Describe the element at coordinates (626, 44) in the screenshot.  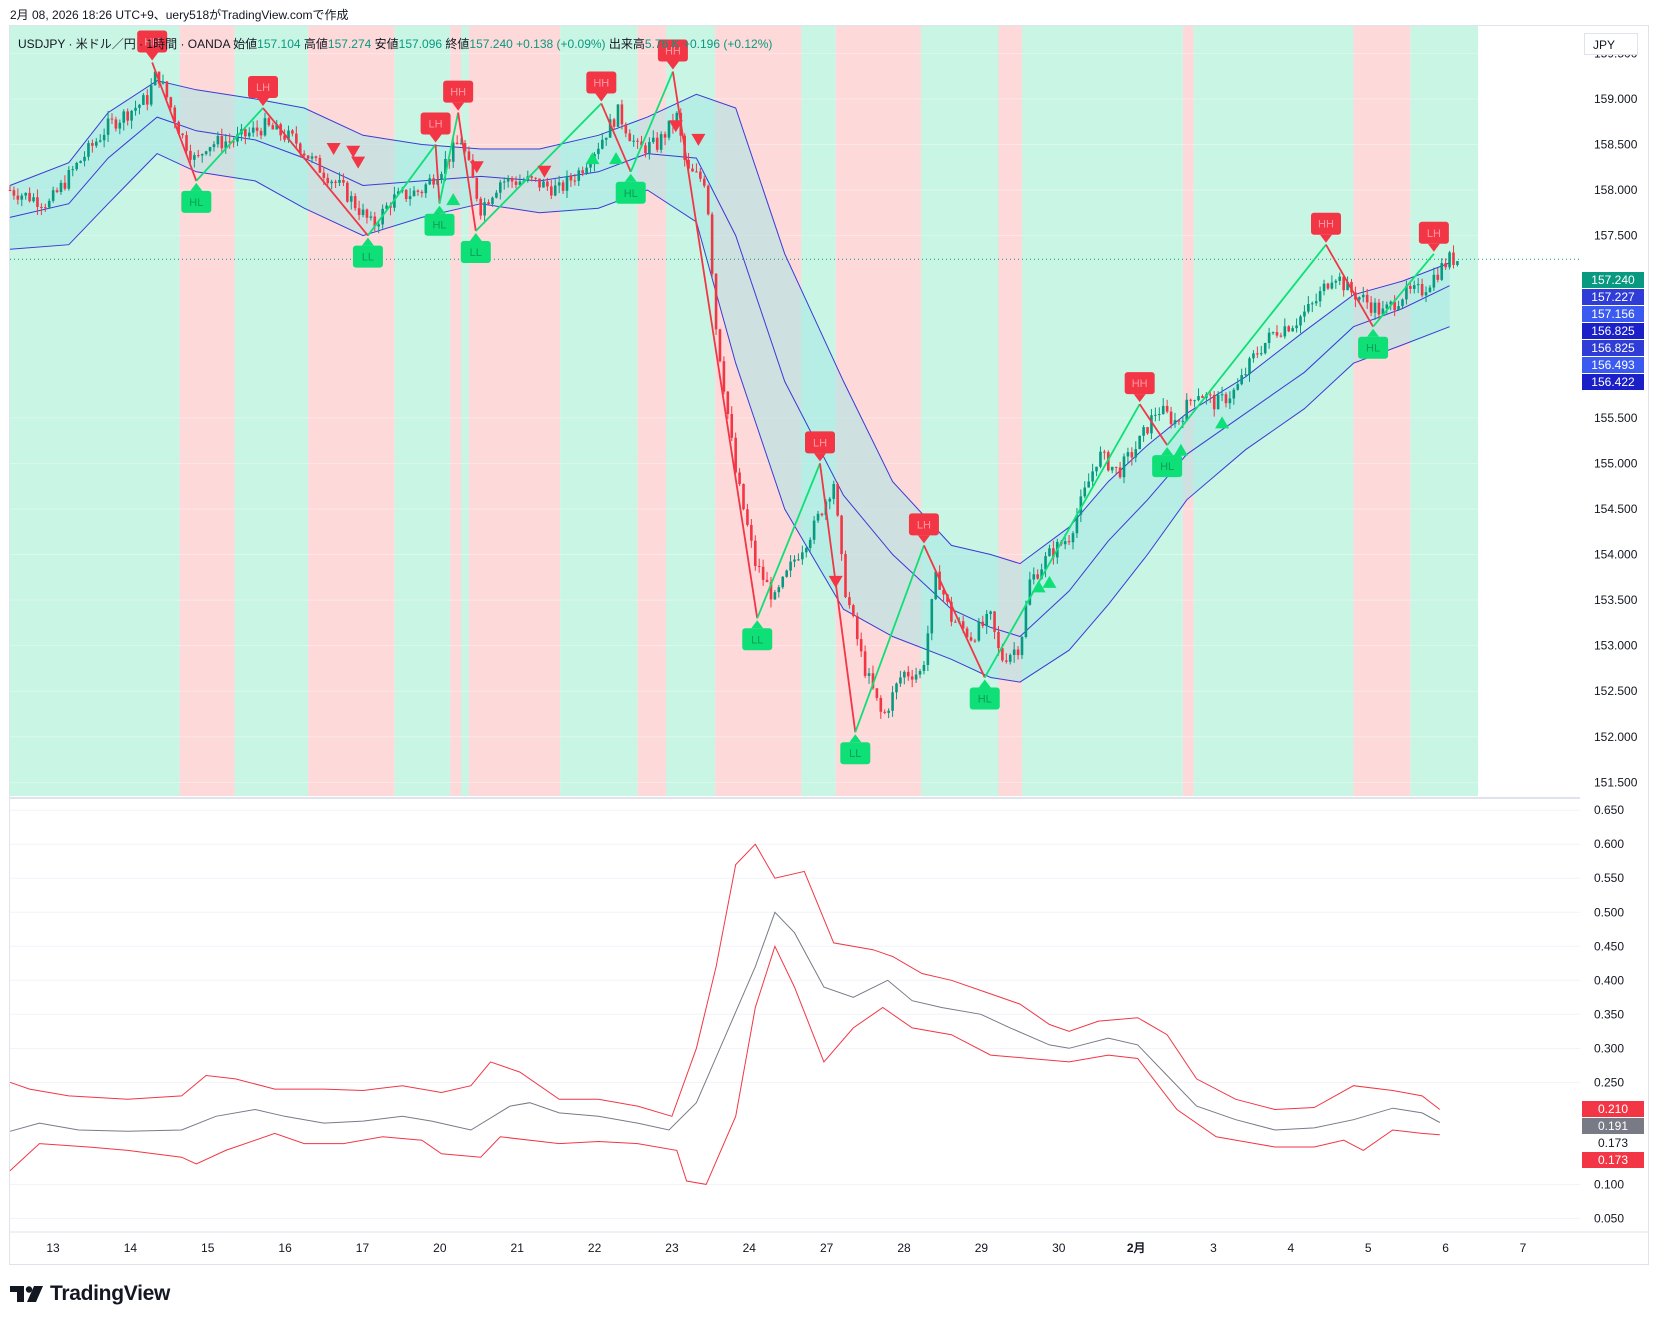
I see `legend-volume-label: 出来高` at that location.